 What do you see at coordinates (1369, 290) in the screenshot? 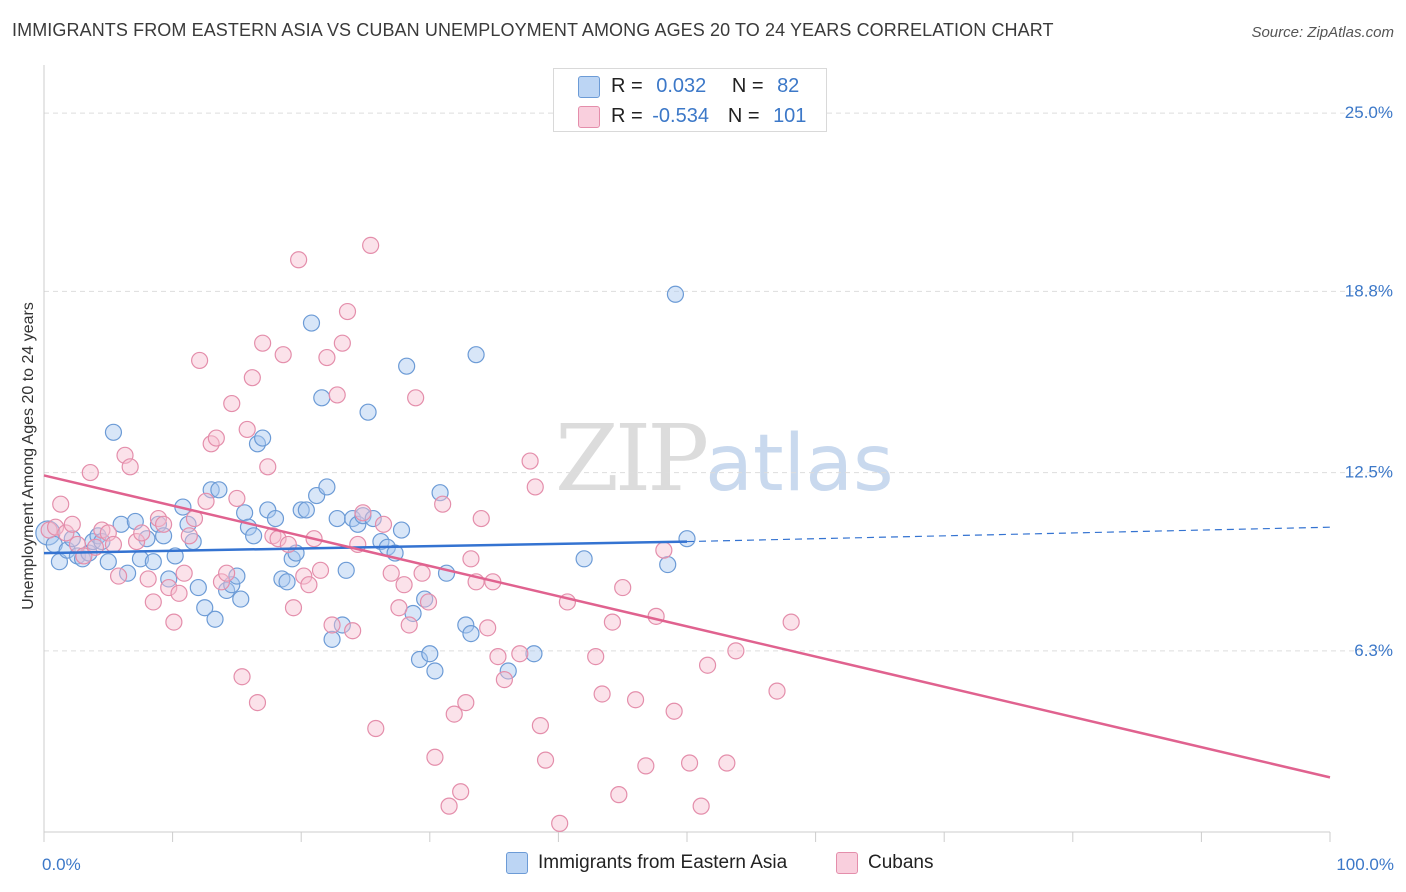
I see `y-tick-label: 18.8%` at bounding box center [1369, 290].